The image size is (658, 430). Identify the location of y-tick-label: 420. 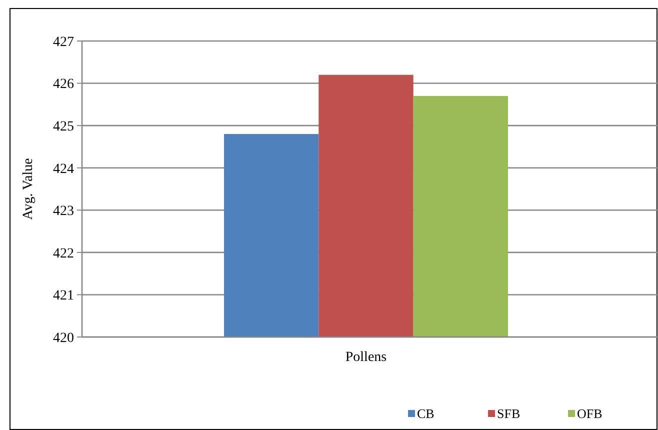
(63, 338).